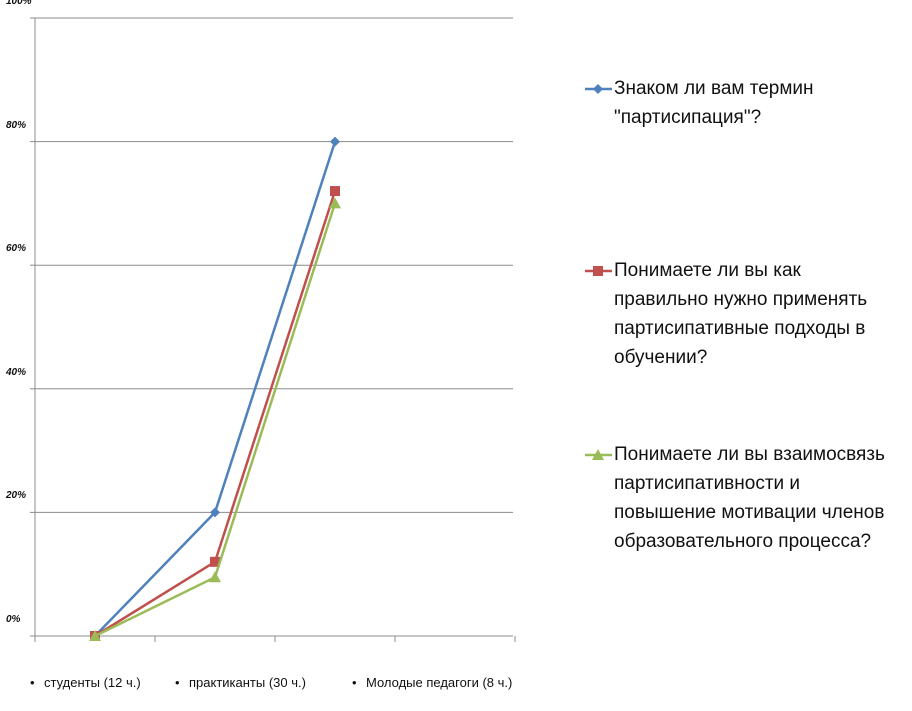 The image size is (912, 711). What do you see at coordinates (13, 619) in the screenshot?
I see `y-tick-label: 0%` at bounding box center [13, 619].